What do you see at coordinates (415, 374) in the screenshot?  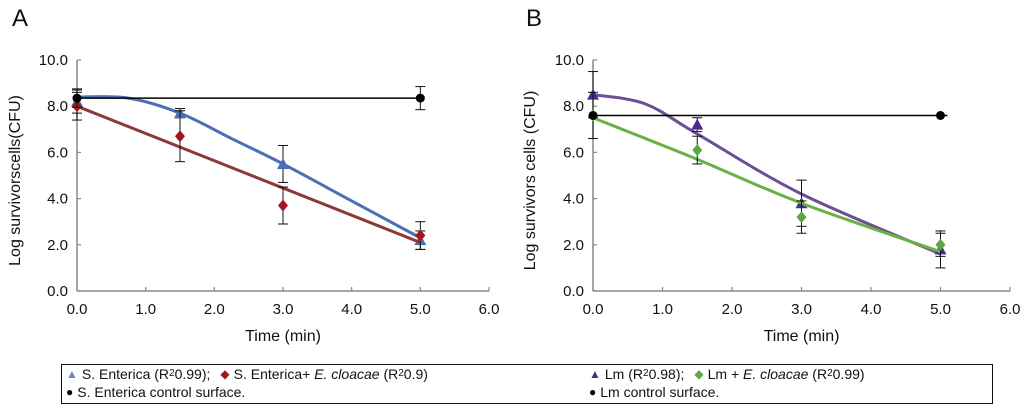 I see `legend-r2-value: 0.9)` at bounding box center [415, 374].